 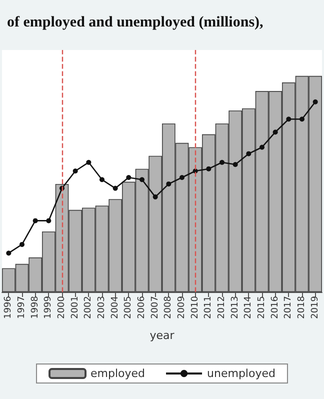 What do you see at coordinates (49, 307) in the screenshot?
I see `x-tick-label: 1999` at bounding box center [49, 307].